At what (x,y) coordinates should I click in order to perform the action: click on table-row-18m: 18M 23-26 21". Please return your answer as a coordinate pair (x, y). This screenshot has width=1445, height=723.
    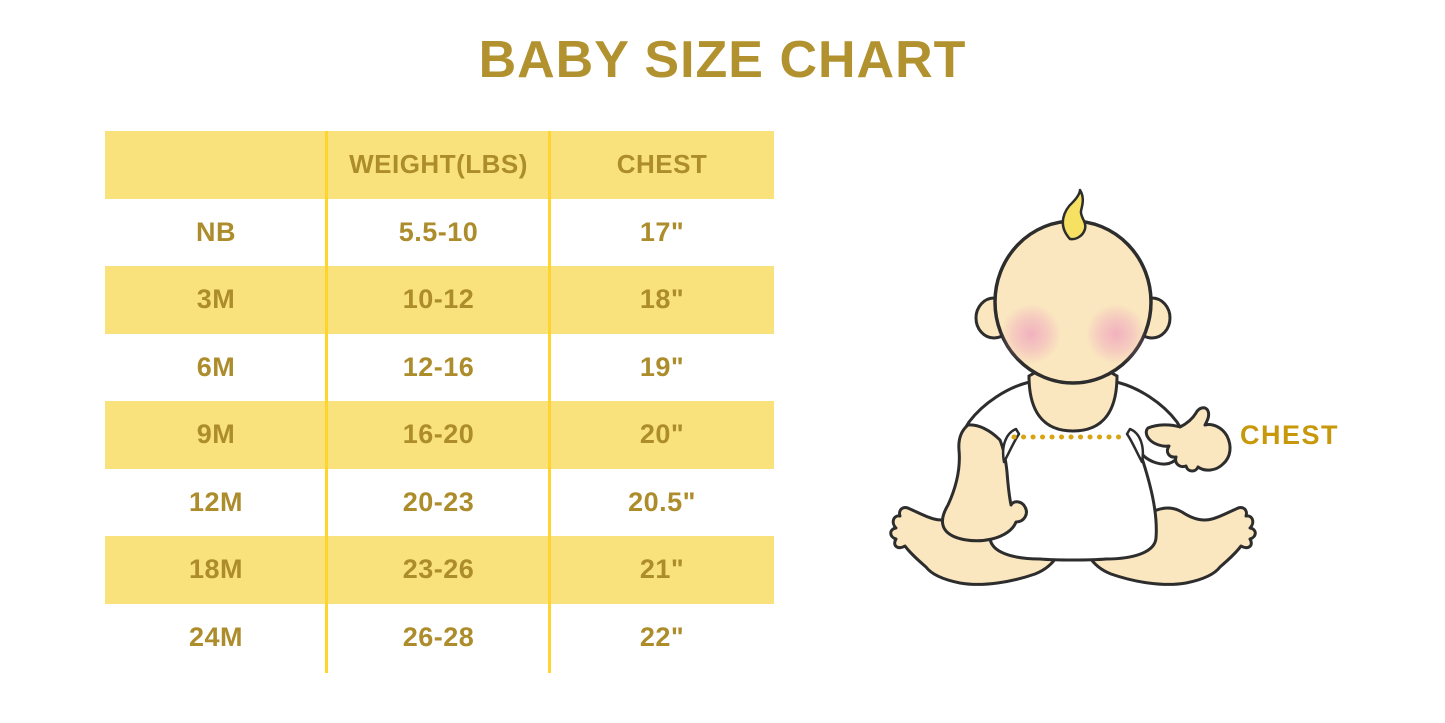
    Looking at the image, I should click on (439, 570).